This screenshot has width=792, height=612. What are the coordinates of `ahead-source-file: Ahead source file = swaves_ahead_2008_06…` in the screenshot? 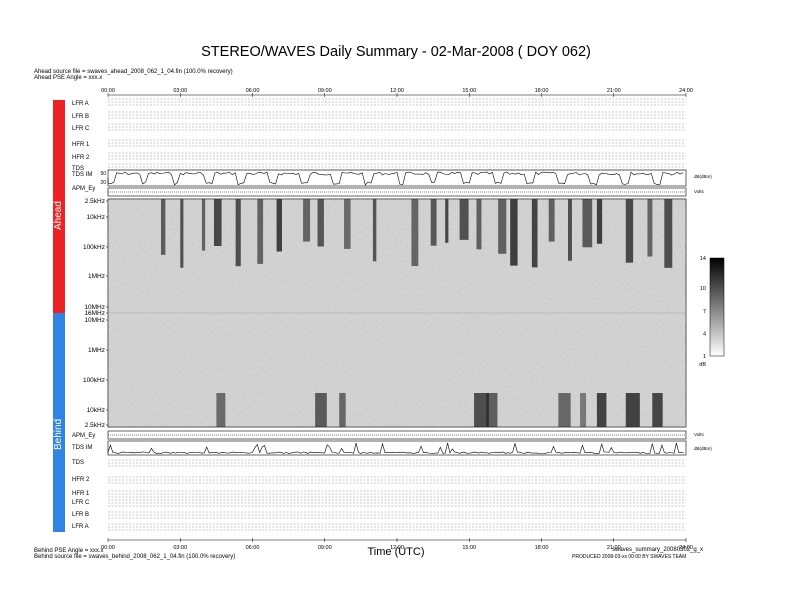 It's located at (133, 72).